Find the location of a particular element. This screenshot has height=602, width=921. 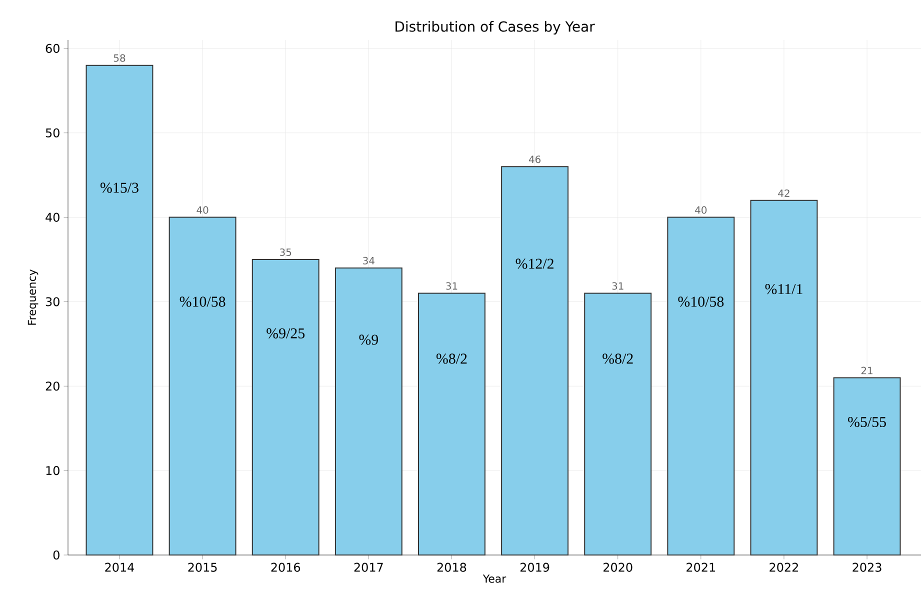

x-axis-title: Year is located at coordinates (494, 578).